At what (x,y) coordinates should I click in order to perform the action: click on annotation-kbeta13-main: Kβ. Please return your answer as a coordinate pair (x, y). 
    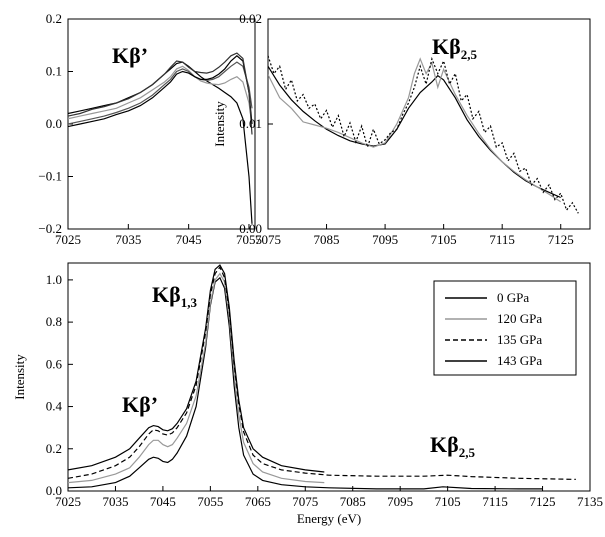
    Looking at the image, I should click on (166, 294).